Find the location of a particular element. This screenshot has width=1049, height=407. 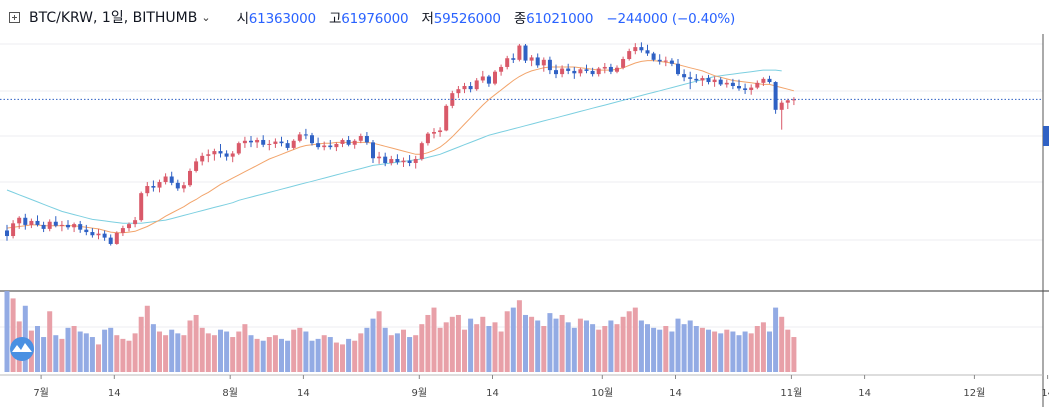

low-label: 저 is located at coordinates (427, 19).